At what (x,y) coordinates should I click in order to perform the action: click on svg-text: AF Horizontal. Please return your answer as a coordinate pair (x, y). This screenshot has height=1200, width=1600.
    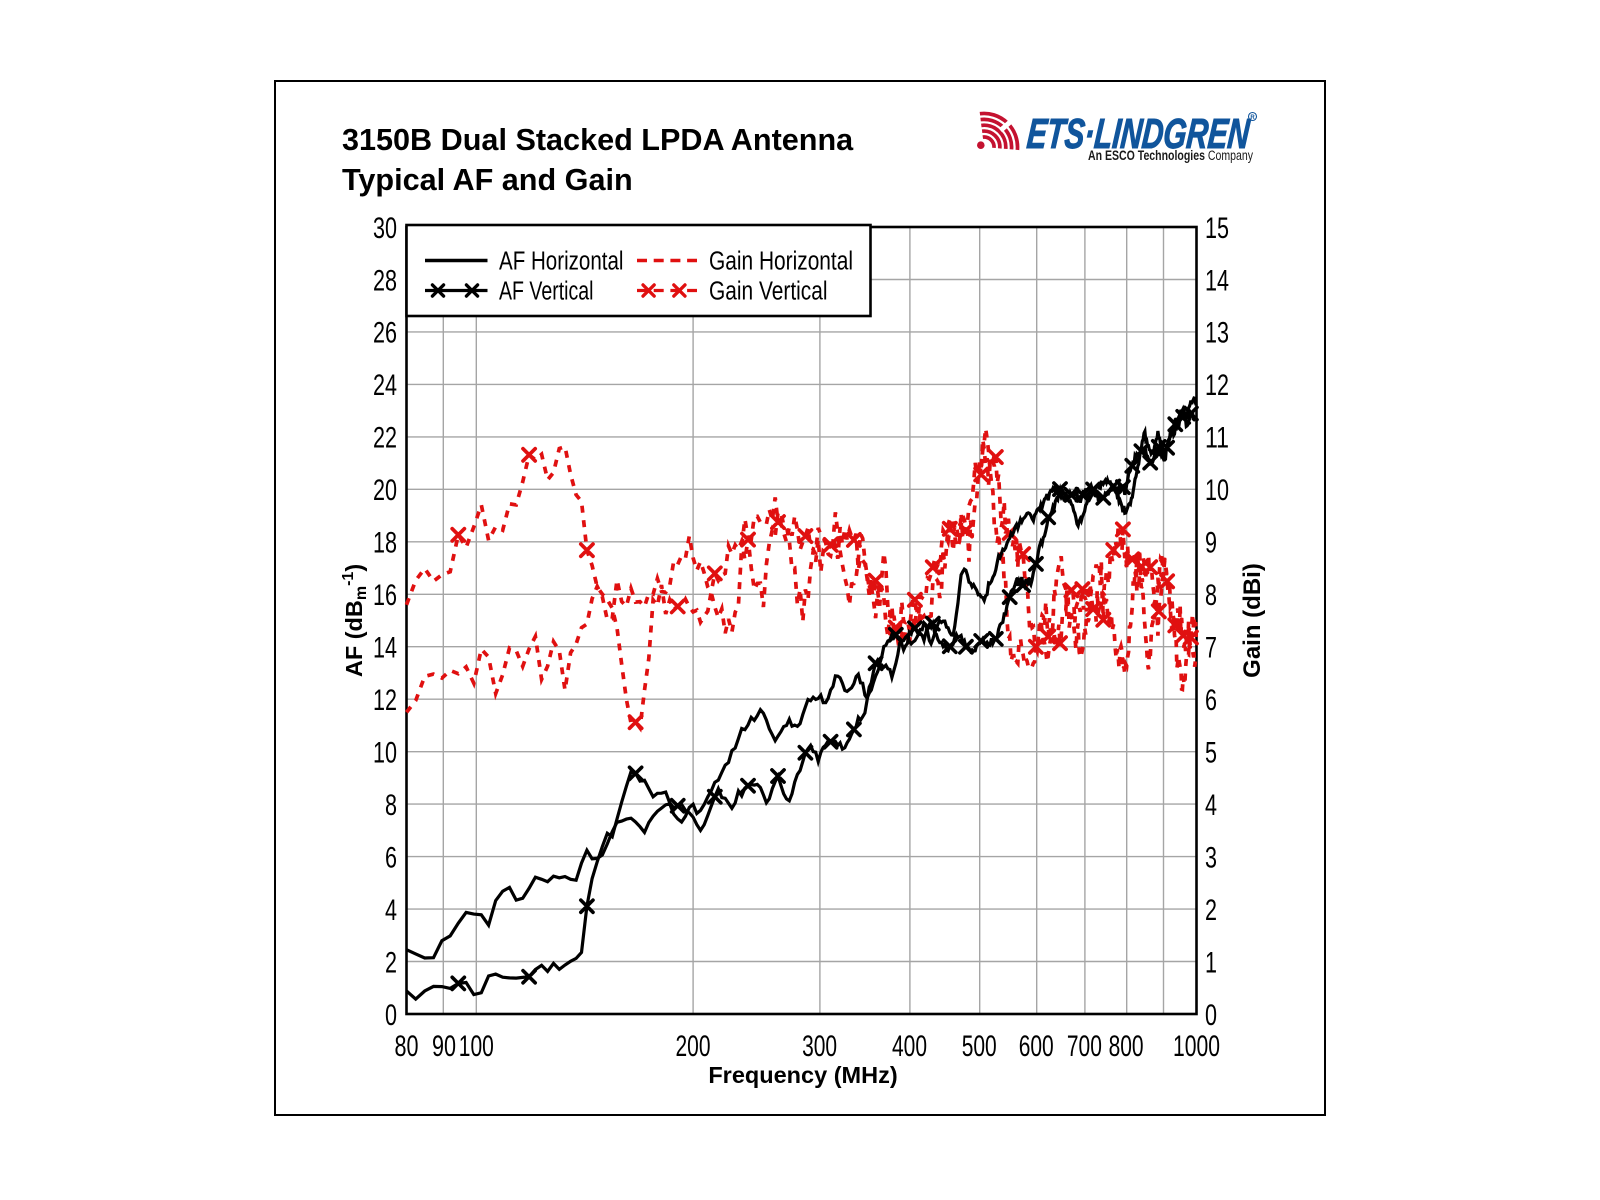
    Looking at the image, I should click on (561, 262).